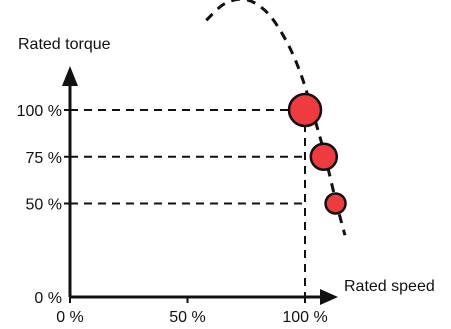 The height and width of the screenshot is (329, 451). Describe the element at coordinates (48, 298) in the screenshot. I see `y-tick-label-0: 0 %` at that location.